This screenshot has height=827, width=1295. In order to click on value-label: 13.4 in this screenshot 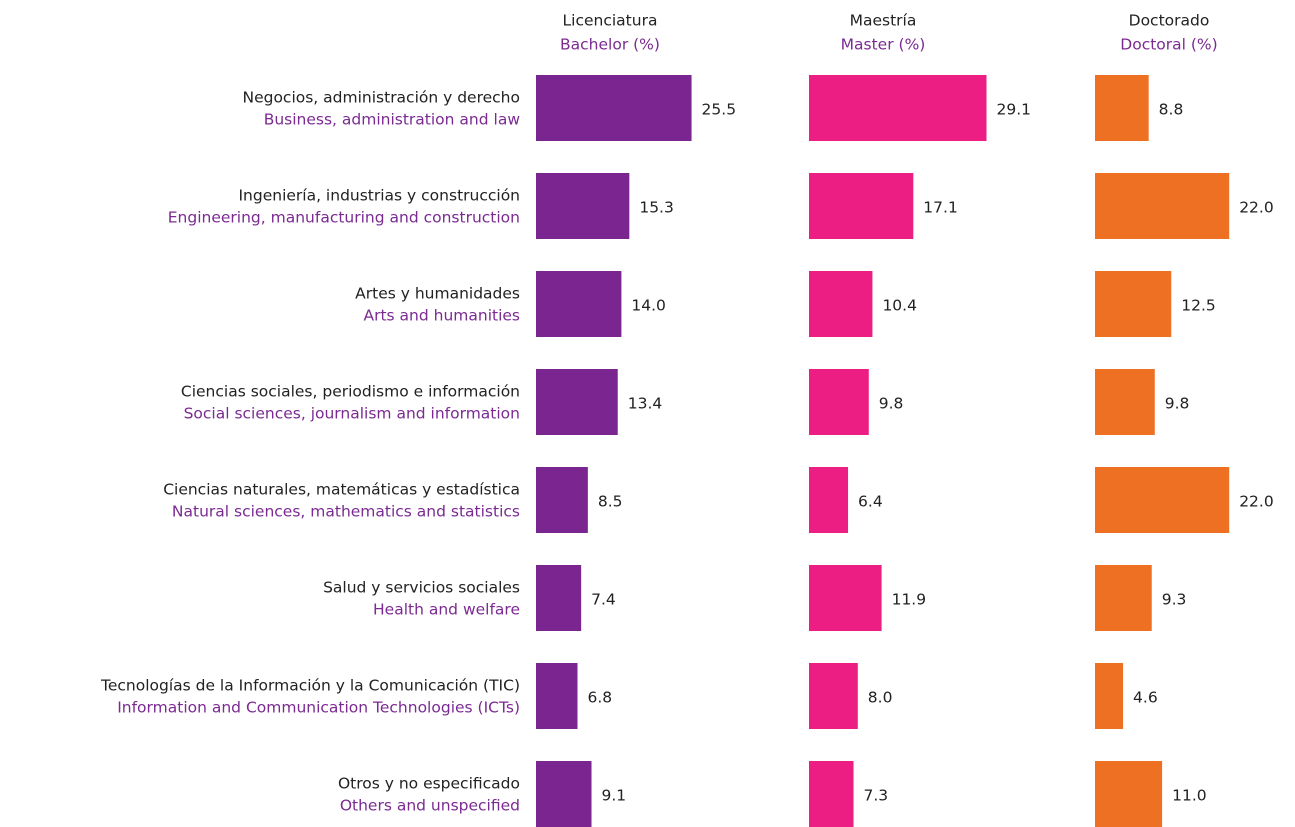, I will do `click(645, 404)`.